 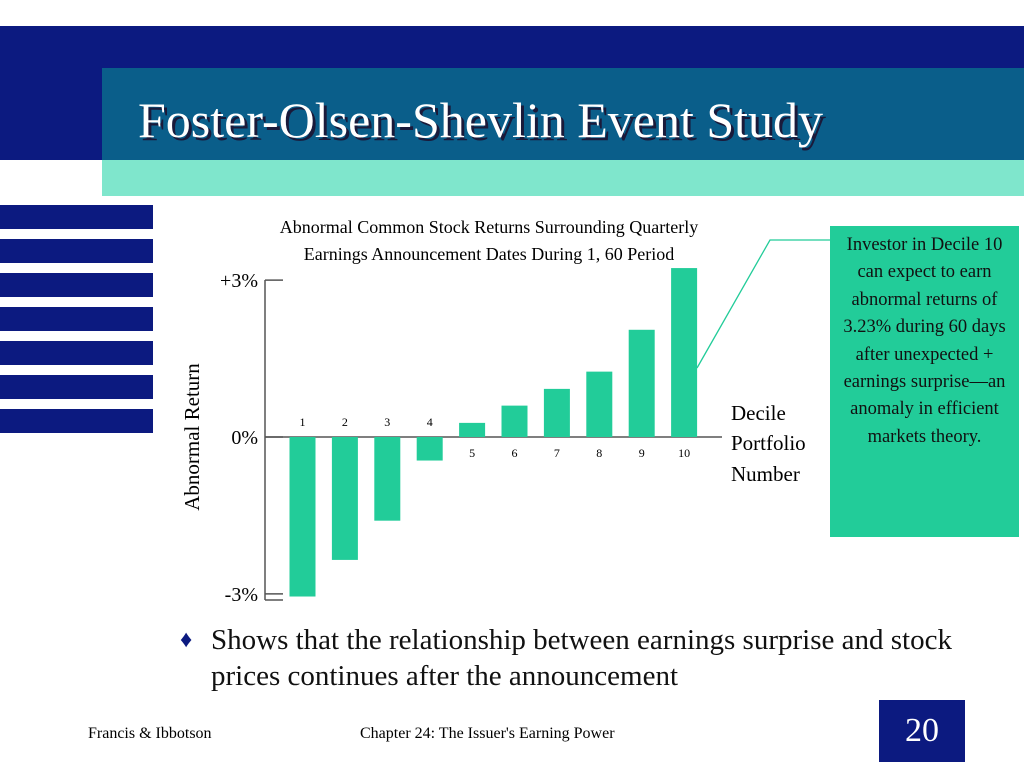 What do you see at coordinates (684, 453) in the screenshot?
I see `category-label: 10` at bounding box center [684, 453].